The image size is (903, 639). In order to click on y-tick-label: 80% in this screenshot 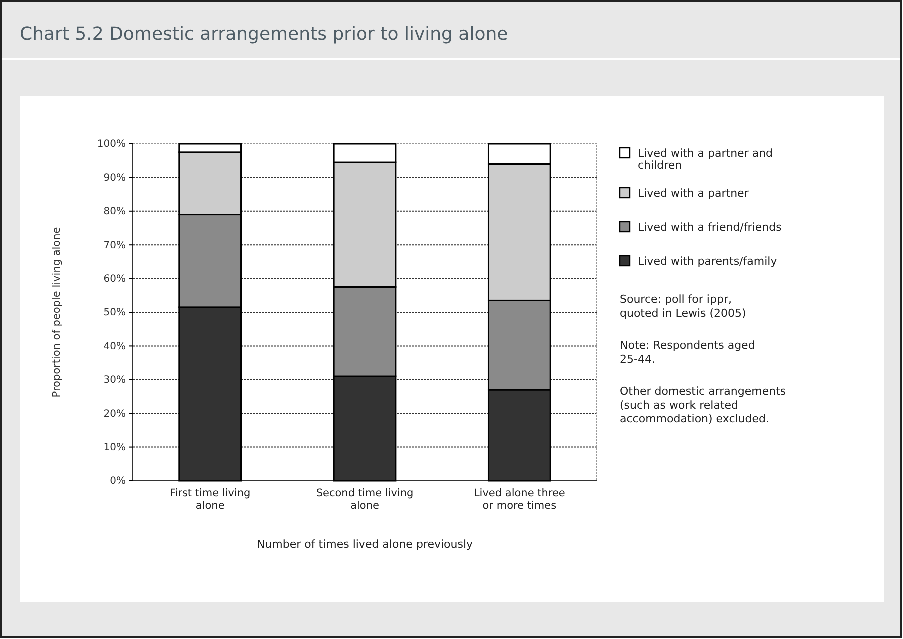, I will do `click(115, 212)`.